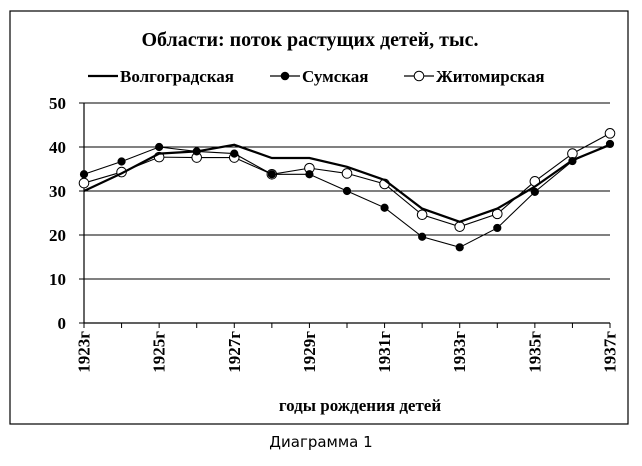  I want to click on y-tick-label: 20, so click(57, 235).